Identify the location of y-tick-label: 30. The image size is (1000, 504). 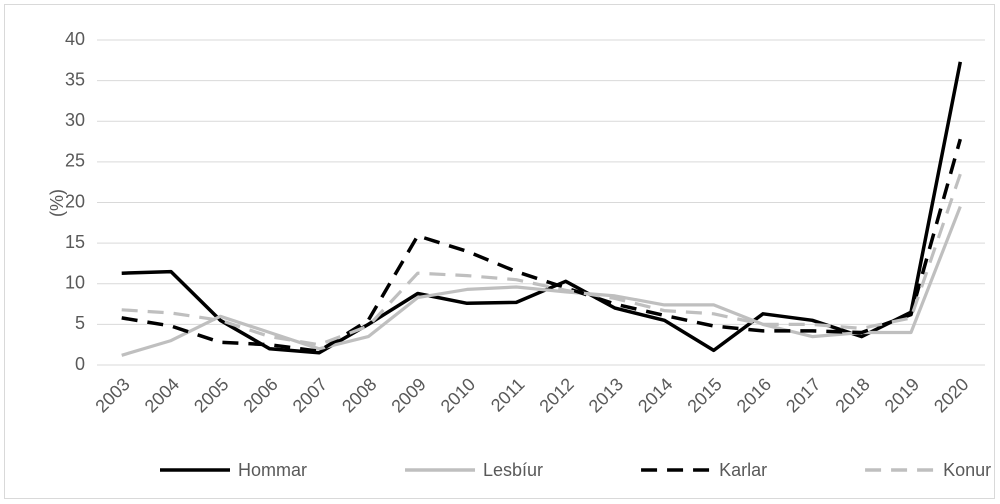
(75, 120).